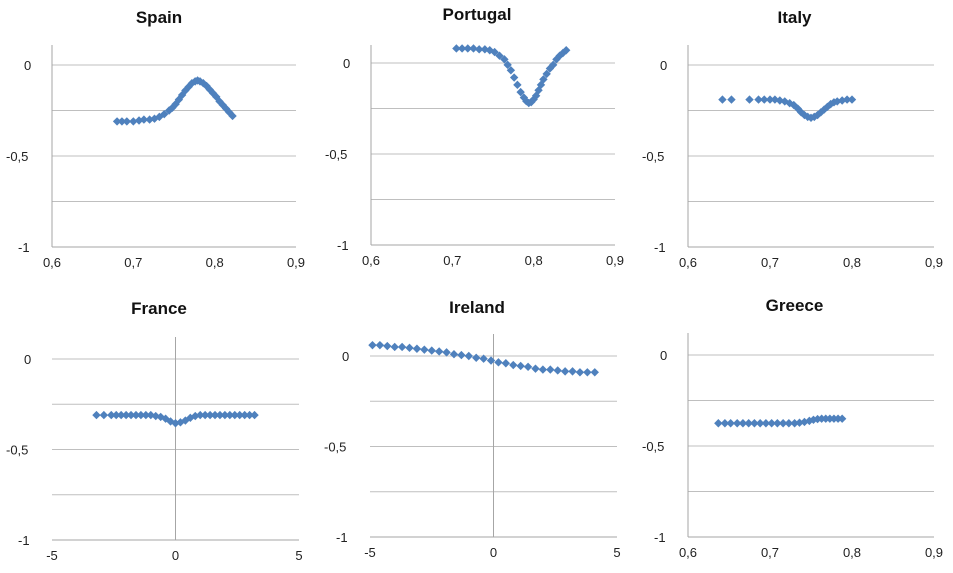 This screenshot has width=953, height=573. What do you see at coordinates (794, 305) in the screenshot?
I see `chart-title: Greece` at bounding box center [794, 305].